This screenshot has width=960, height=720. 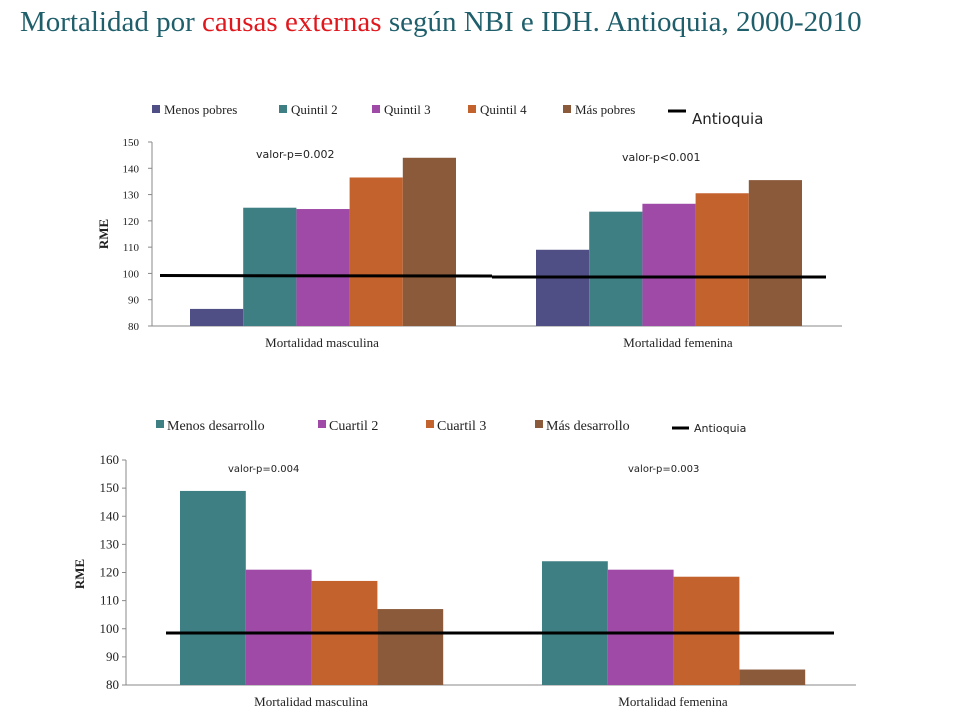 What do you see at coordinates (131, 274) in the screenshot?
I see `y-tick-label: 100` at bounding box center [131, 274].